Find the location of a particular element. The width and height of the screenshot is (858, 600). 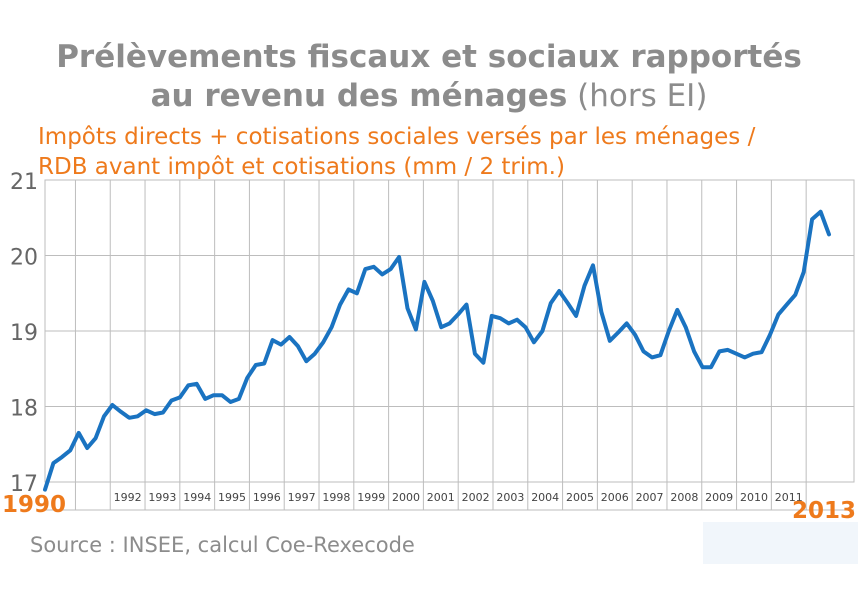

x-tick-label: 2008 is located at coordinates (684, 497).